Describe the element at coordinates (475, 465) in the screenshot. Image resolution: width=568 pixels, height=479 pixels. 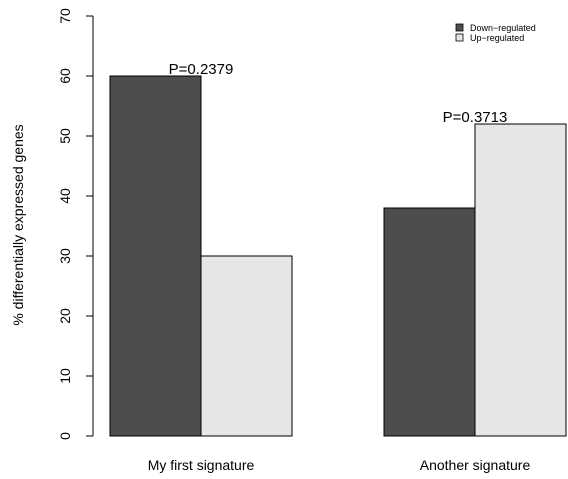
I see `category-label: Another signature` at that location.